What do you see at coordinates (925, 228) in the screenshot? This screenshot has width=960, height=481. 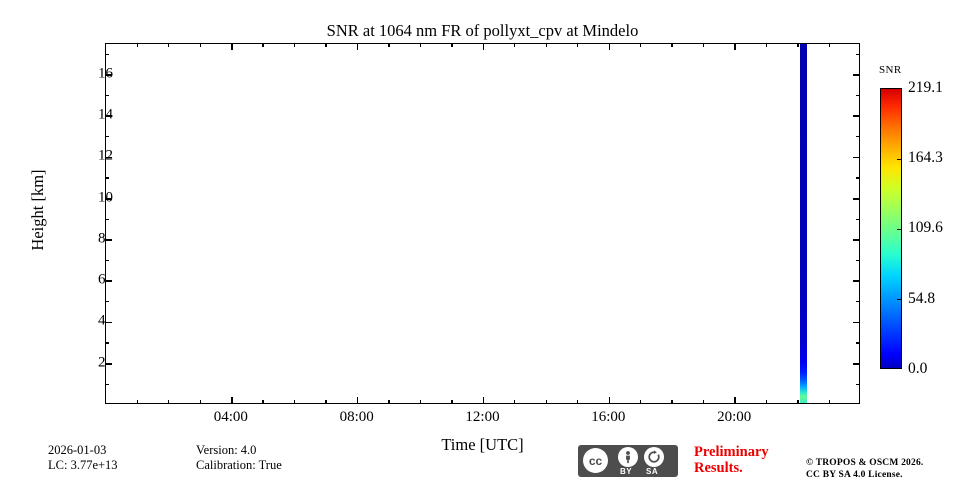 I see `colorbar-tick-label: 109.6` at bounding box center [925, 228].